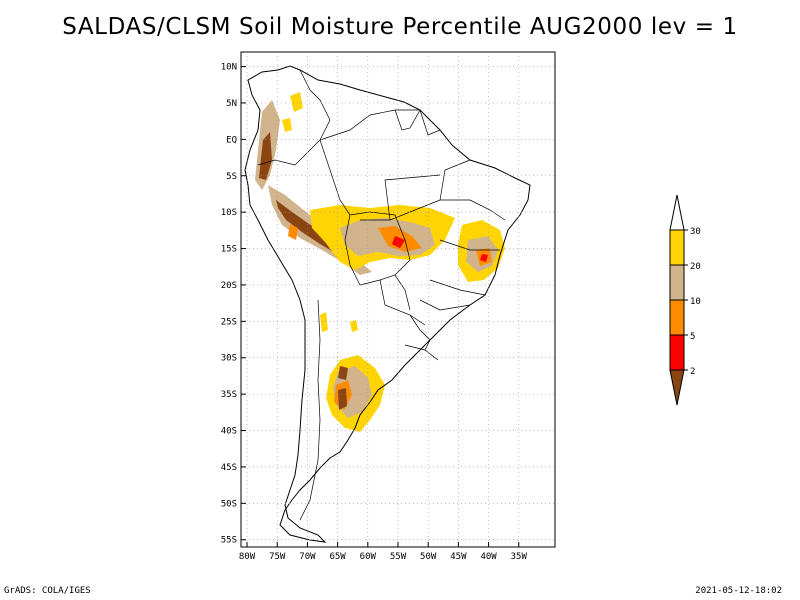  Describe the element at coordinates (229, 286) in the screenshot. I see `lat-tick-label: 20S` at that location.